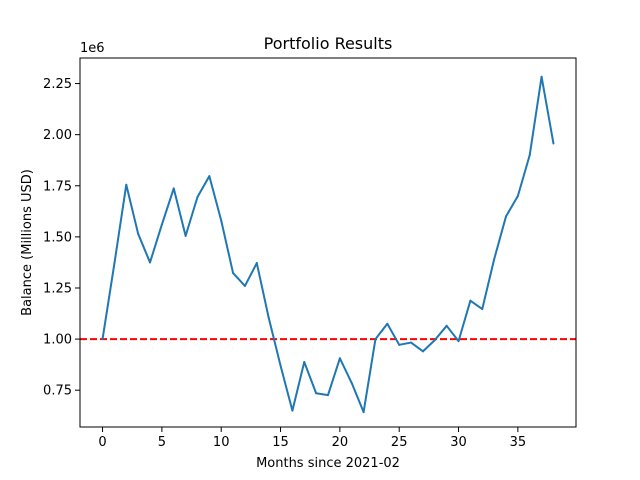 The height and width of the screenshot is (480, 640). I want to click on x-tick-label: 20, so click(340, 442).